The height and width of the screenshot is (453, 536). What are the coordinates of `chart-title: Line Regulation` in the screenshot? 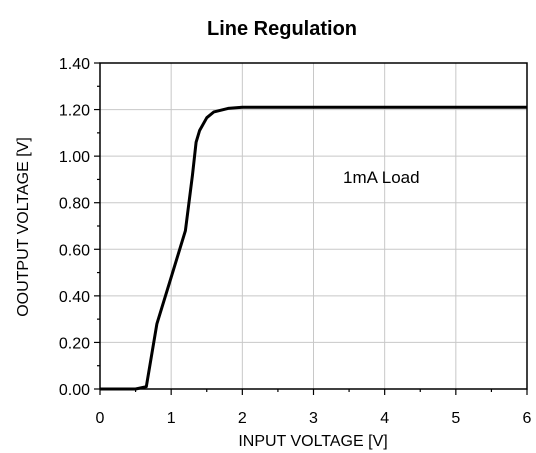 It's located at (282, 29).